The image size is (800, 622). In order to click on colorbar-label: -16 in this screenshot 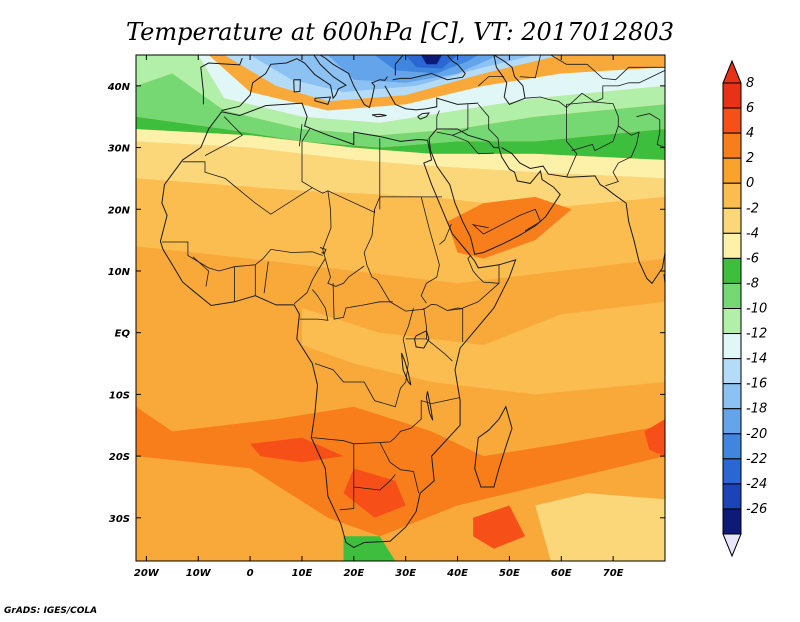, I will do `click(756, 384)`.